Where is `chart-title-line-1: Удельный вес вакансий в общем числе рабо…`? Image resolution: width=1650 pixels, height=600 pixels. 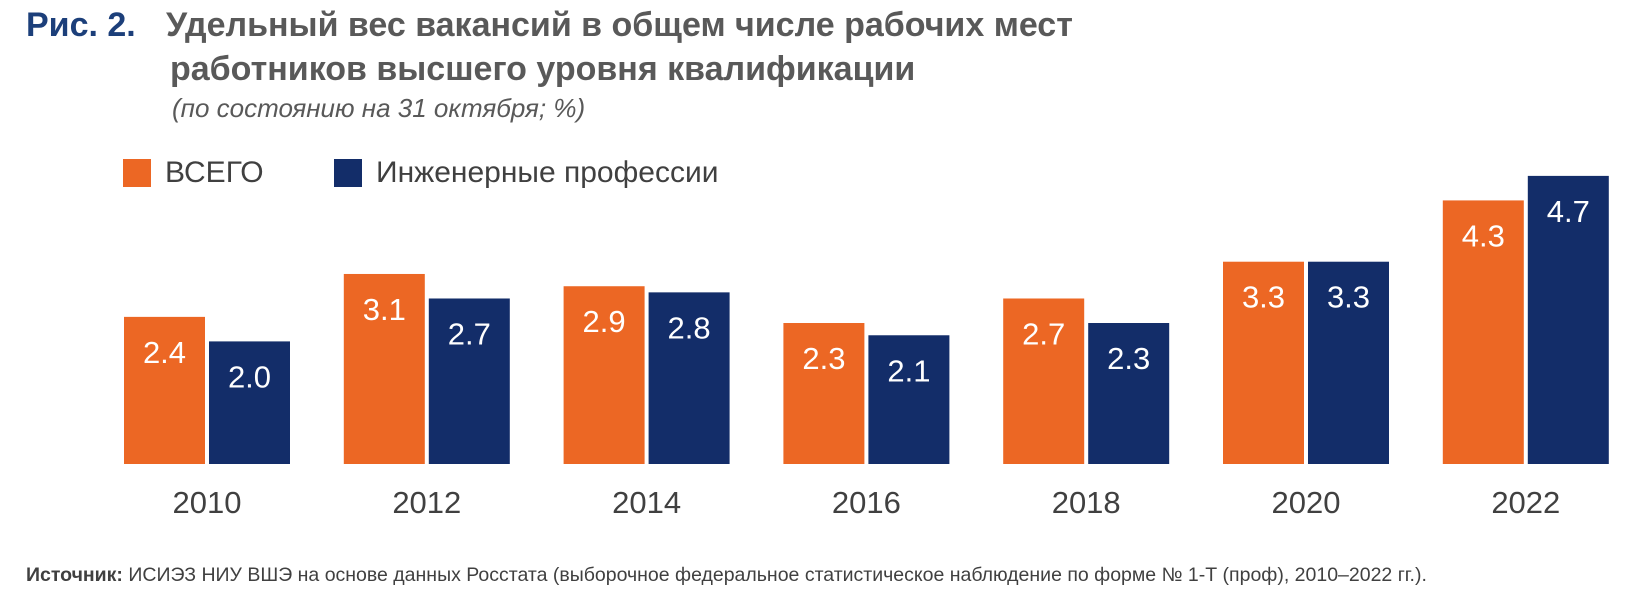 chart-title-line-1: Удельный вес вакансий в общем числе рабо… is located at coordinates (619, 25).